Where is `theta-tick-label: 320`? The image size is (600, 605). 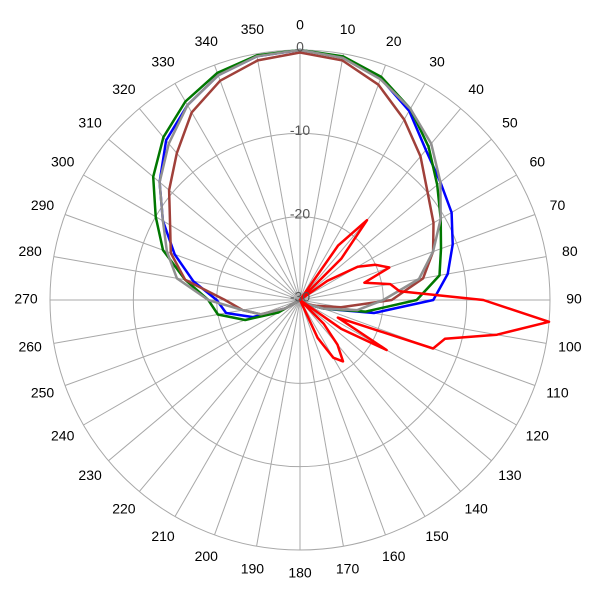
theta-tick-label: 320 is located at coordinates (124, 89).